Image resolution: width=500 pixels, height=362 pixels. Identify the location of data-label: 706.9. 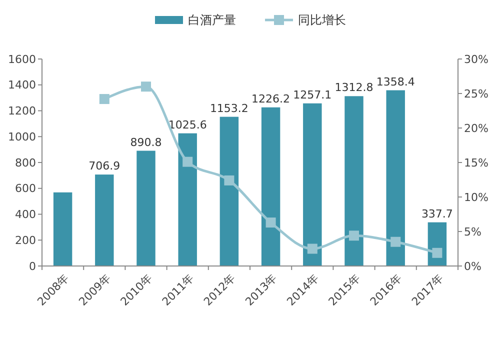
(104, 166).